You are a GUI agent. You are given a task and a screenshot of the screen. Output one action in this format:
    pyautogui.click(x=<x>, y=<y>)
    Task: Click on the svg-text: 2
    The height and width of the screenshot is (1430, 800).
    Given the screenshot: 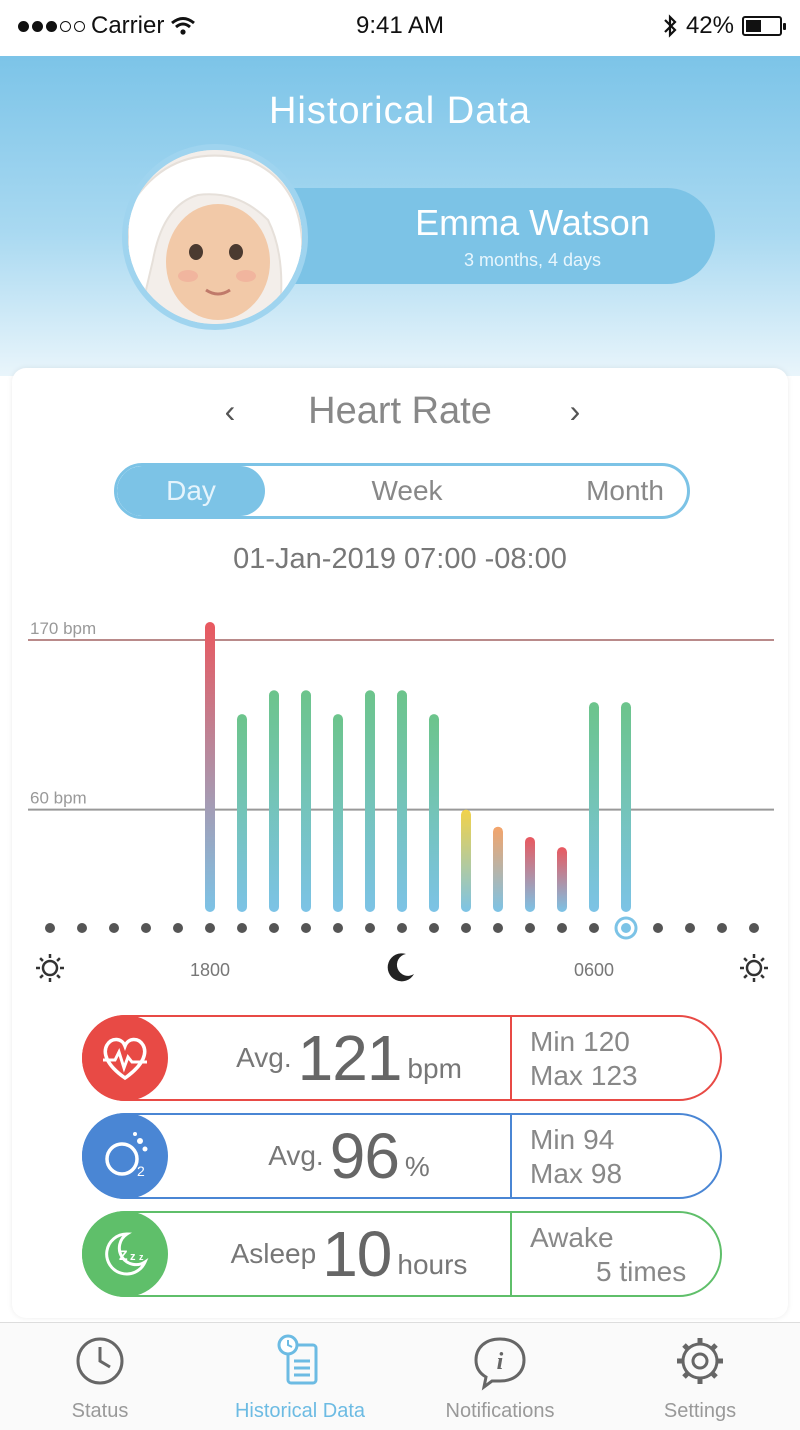 What is the action you would take?
    pyautogui.click(x=141, y=1171)
    